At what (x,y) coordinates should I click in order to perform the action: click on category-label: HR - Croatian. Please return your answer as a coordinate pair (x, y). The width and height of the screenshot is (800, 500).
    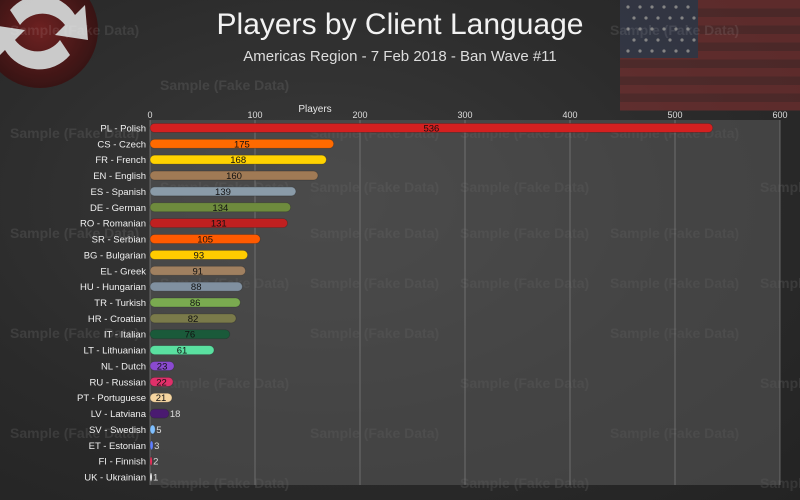
    Looking at the image, I should click on (117, 319).